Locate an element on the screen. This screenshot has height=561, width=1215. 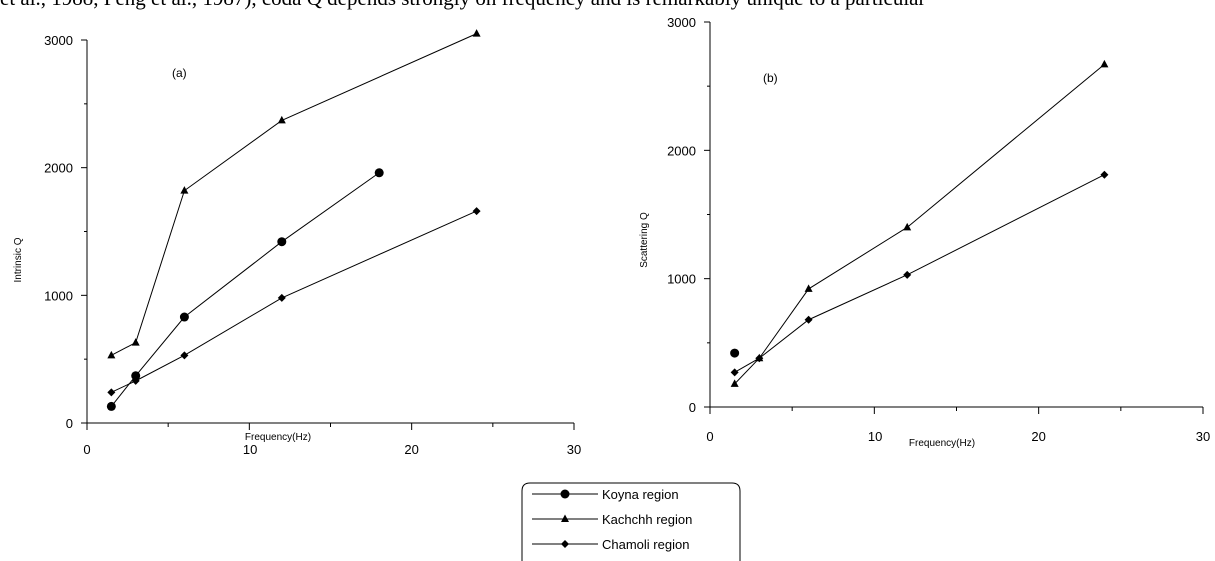
y-axis-label: Scattering Q is located at coordinates (644, 240).